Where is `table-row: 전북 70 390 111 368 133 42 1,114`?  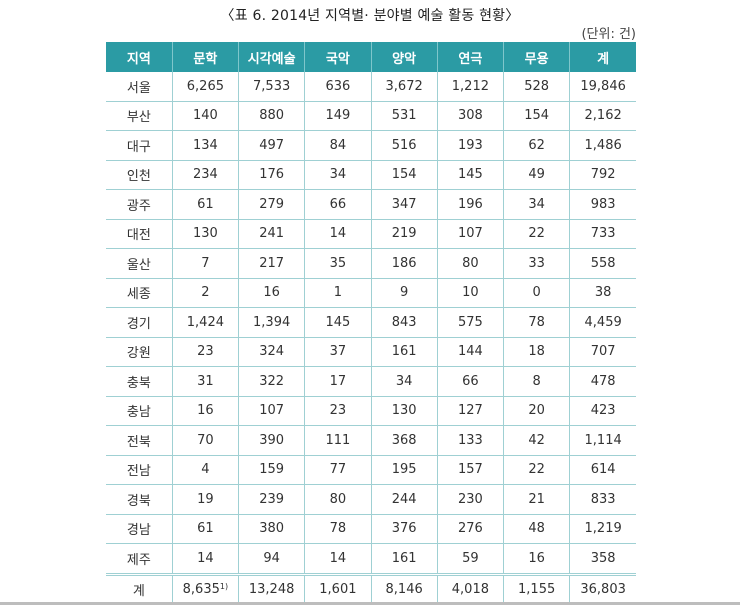 table-row: 전북 70 390 111 368 133 42 1,114 is located at coordinates (371, 440).